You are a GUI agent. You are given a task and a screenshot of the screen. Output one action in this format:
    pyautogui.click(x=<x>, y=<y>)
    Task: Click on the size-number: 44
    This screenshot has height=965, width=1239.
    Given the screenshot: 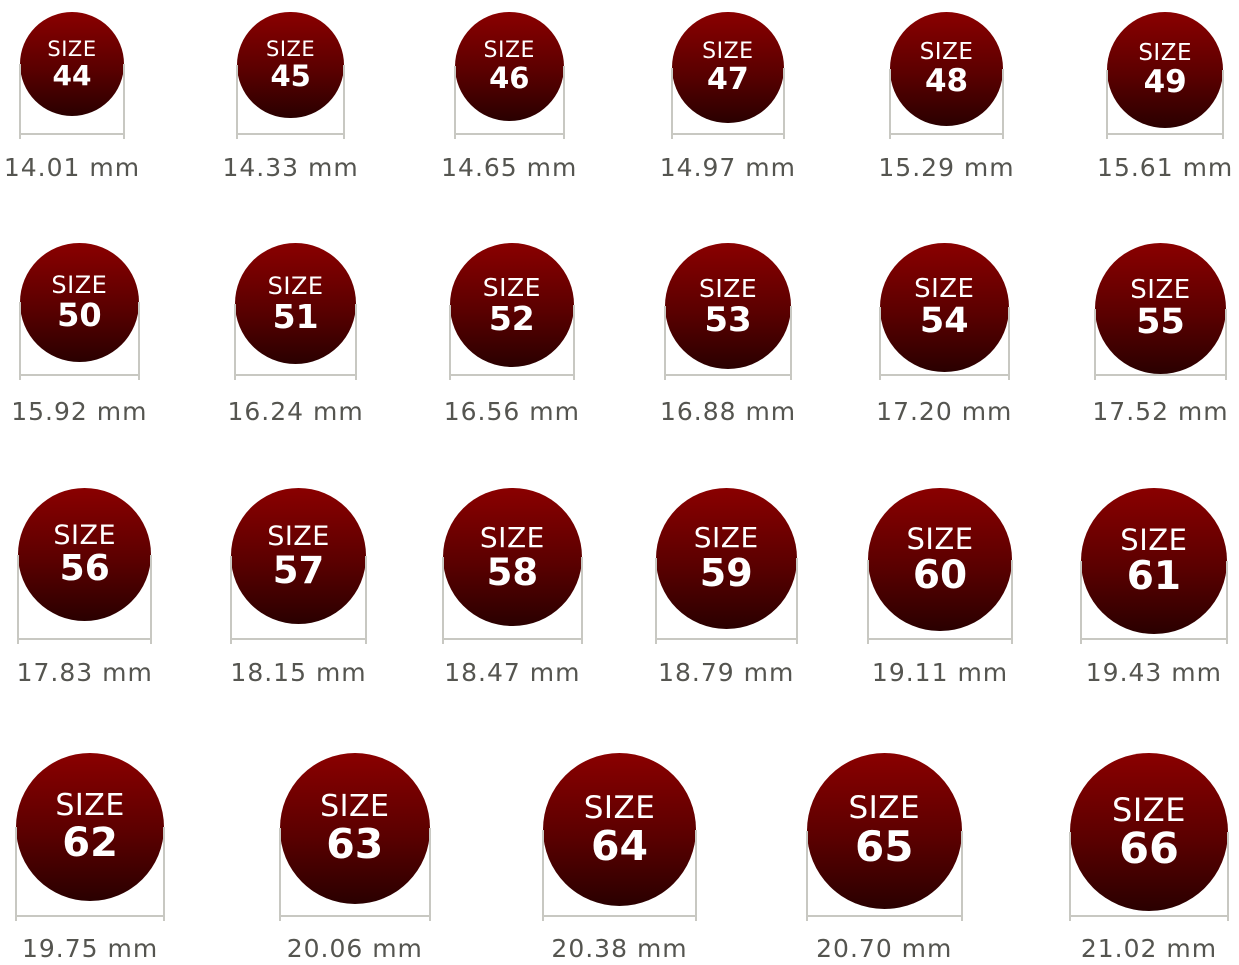 What is the action you would take?
    pyautogui.click(x=72, y=75)
    